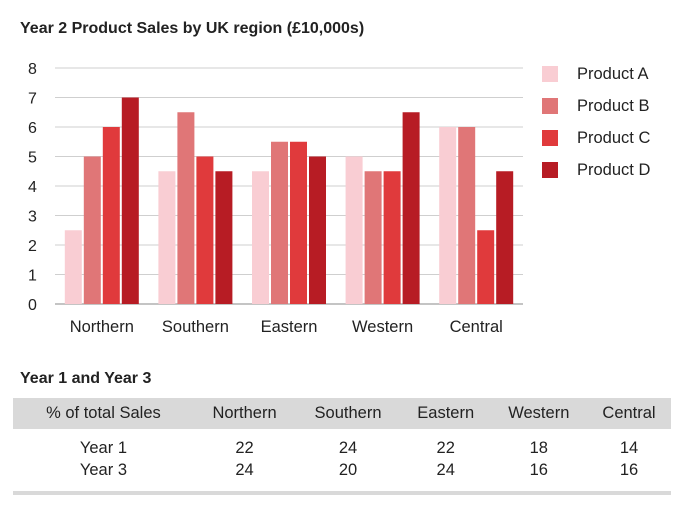 The height and width of the screenshot is (514, 694). What do you see at coordinates (32, 305) in the screenshot?
I see `y-tick-label: 0` at bounding box center [32, 305].